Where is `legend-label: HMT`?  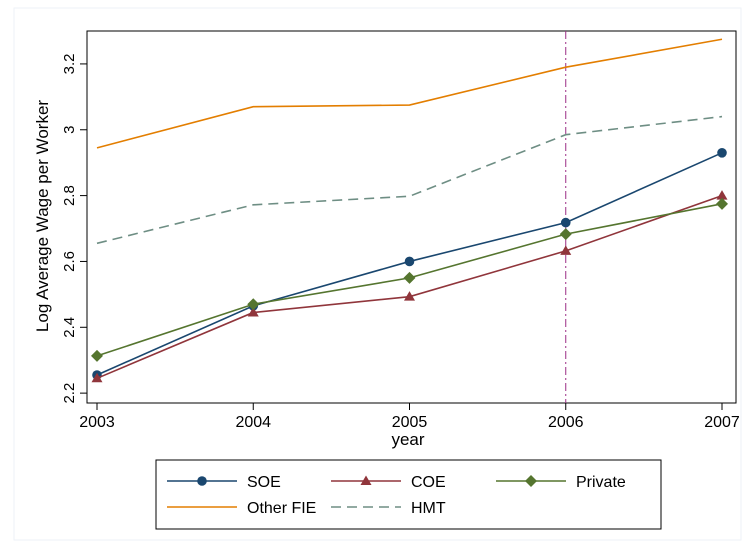 legend-label: HMT is located at coordinates (428, 508).